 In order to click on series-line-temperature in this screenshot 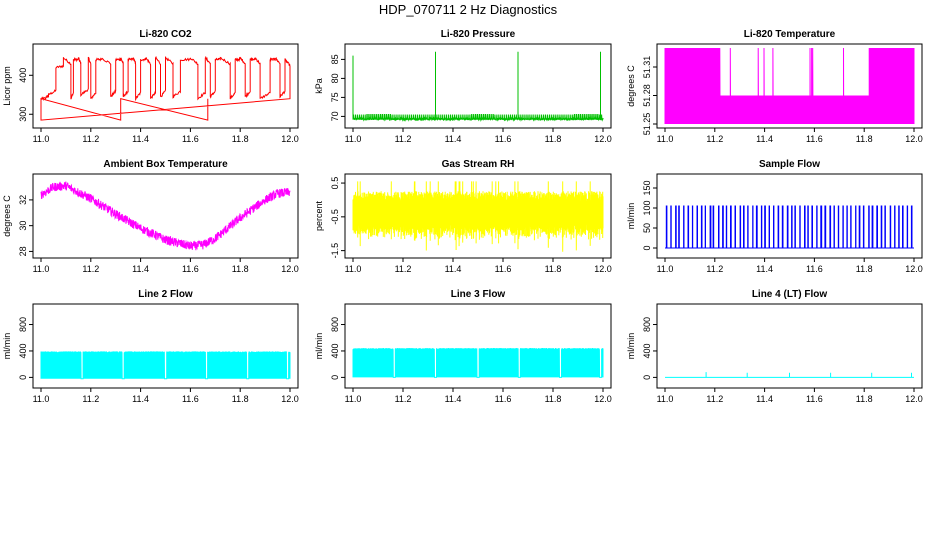, I will do `click(789, 86)`.